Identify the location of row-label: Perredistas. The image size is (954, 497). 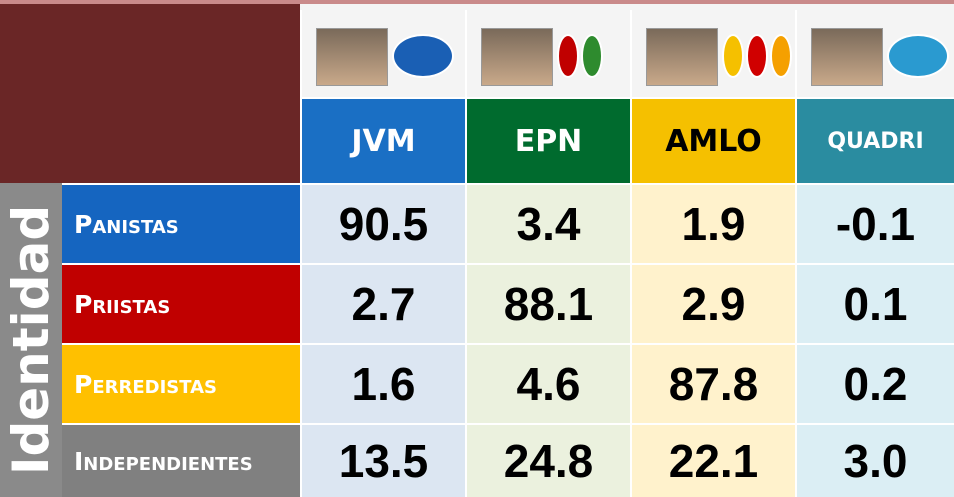
(181, 383).